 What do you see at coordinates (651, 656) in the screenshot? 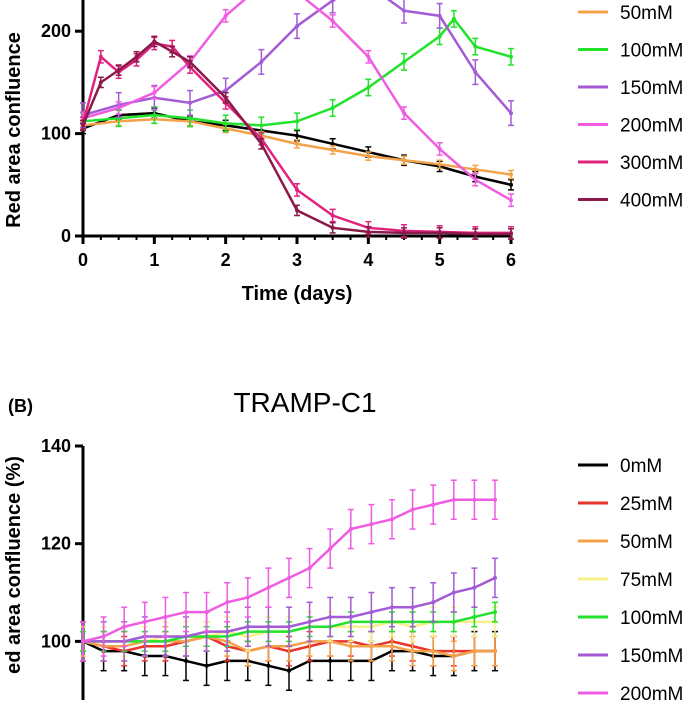
I see `legend-label: 150mM` at bounding box center [651, 656].